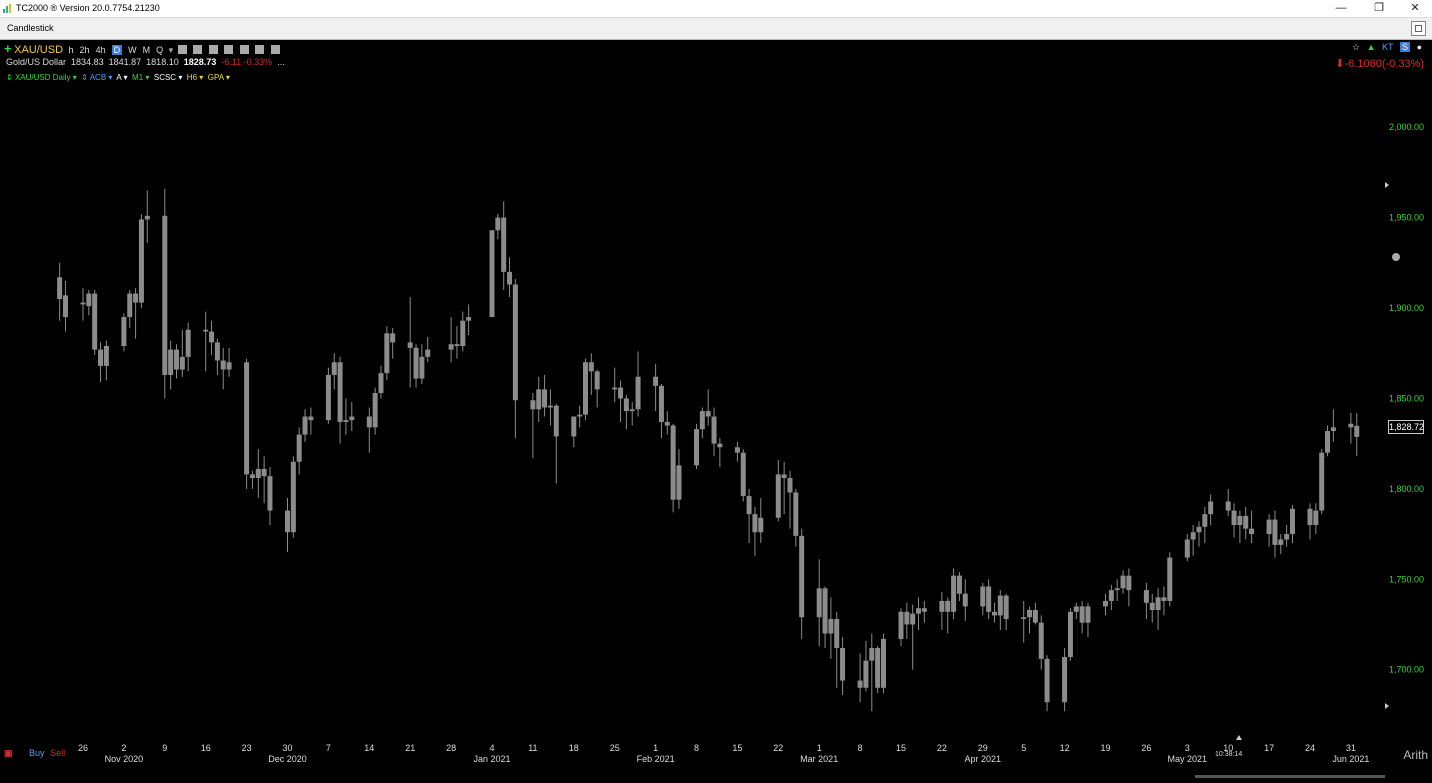 Image resolution: width=1432 pixels, height=783 pixels. What do you see at coordinates (71, 50) in the screenshot?
I see `timeframe-h: h` at bounding box center [71, 50].